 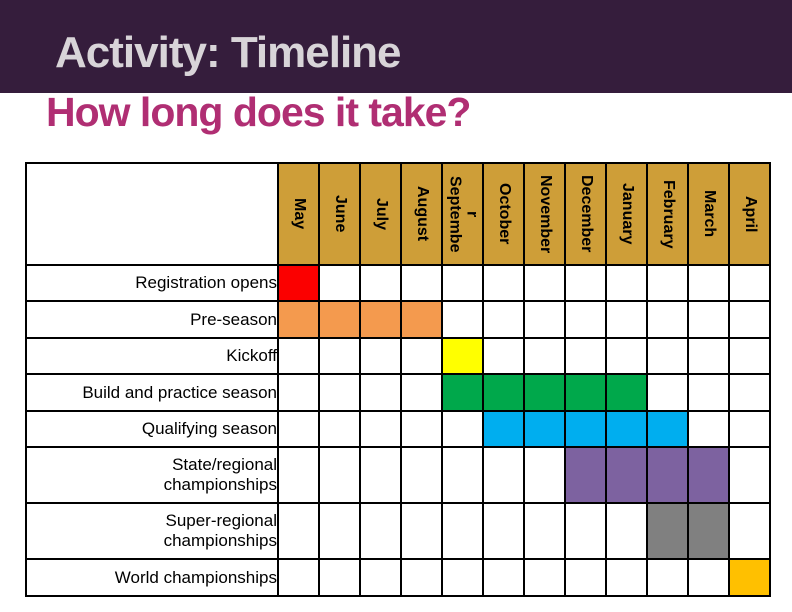 I want to click on timeline-row: Qualifying season, so click(x=398, y=429).